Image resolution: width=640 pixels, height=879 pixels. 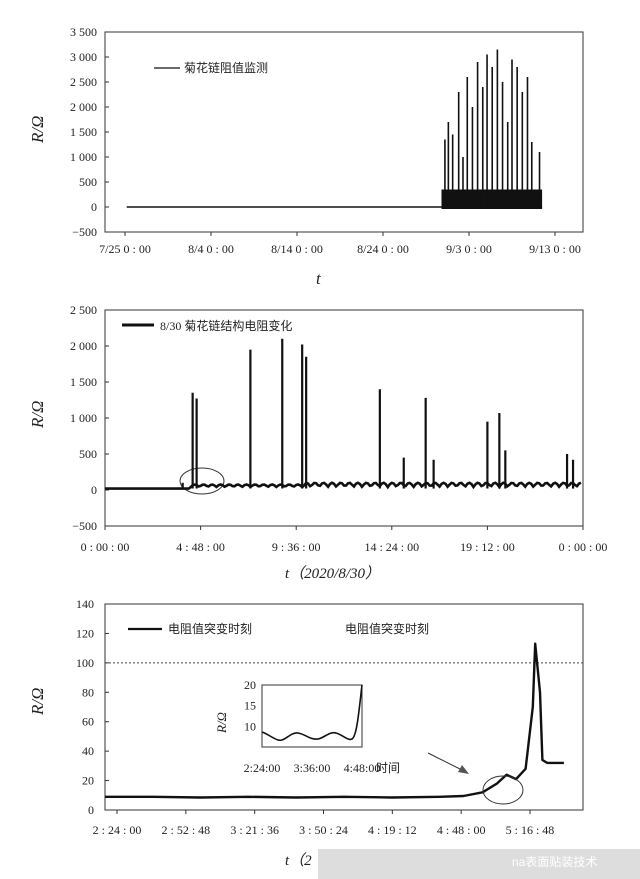 I want to click on chart-1-y-ticks: −500 0 500 1 000 1 500 2 000 2 500 3 000 3 500, so click(x=89, y=132).